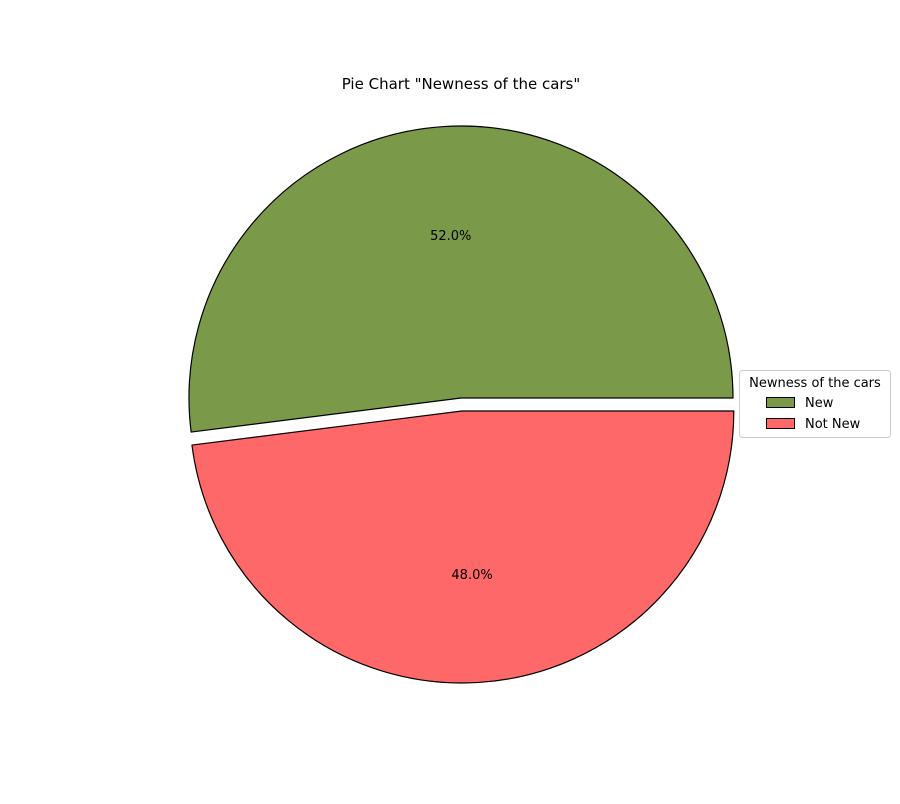  I want to click on chart-title: Pie Chart "Newness of the cars", so click(461, 84).